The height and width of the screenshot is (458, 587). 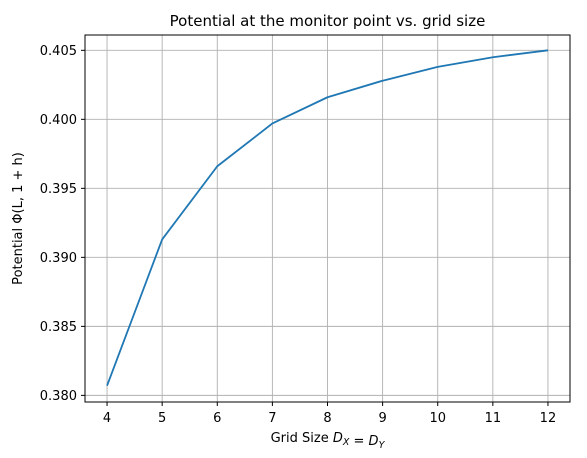 I want to click on x-tick-label: 10, so click(x=437, y=418).